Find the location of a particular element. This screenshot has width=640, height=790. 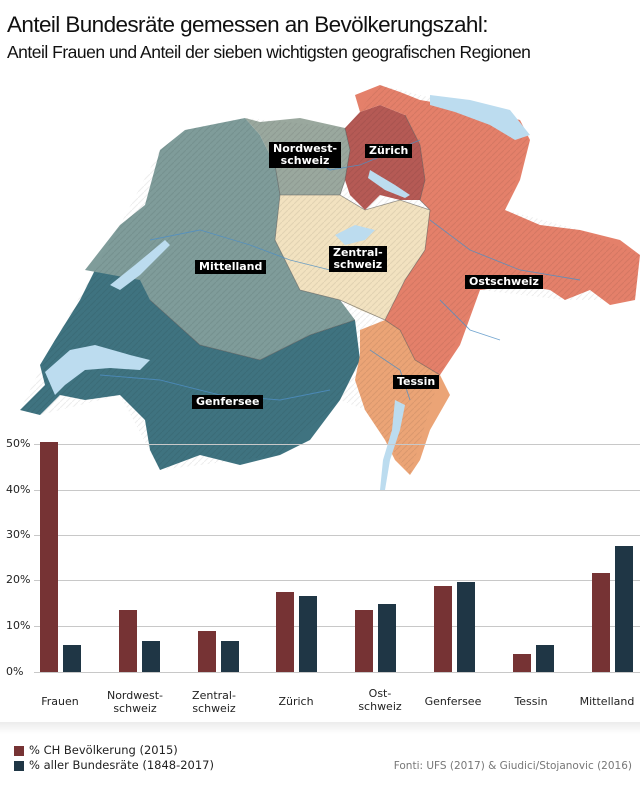

ytick-40: 40% is located at coordinates (18, 489).